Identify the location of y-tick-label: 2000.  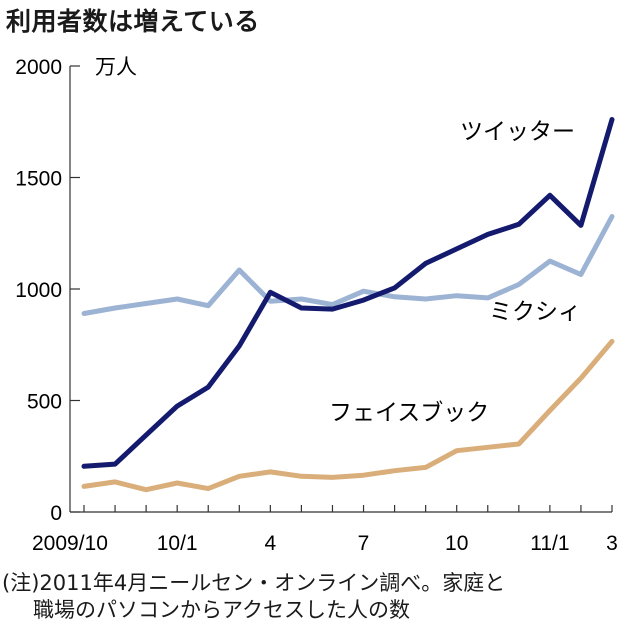
(38, 67).